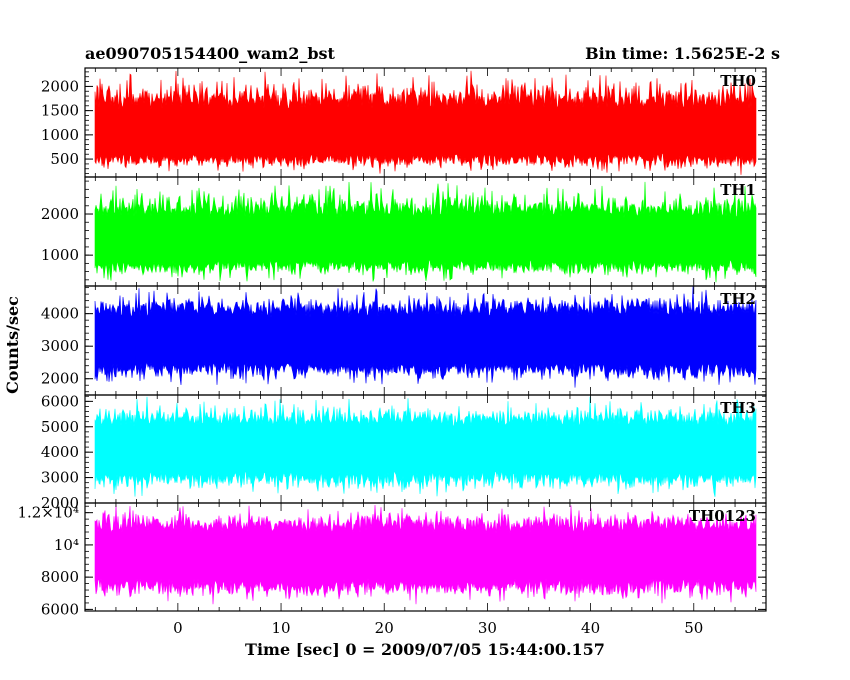 The image size is (850, 680). Describe the element at coordinates (487, 628) in the screenshot. I see `x-tick-label: 30` at that location.